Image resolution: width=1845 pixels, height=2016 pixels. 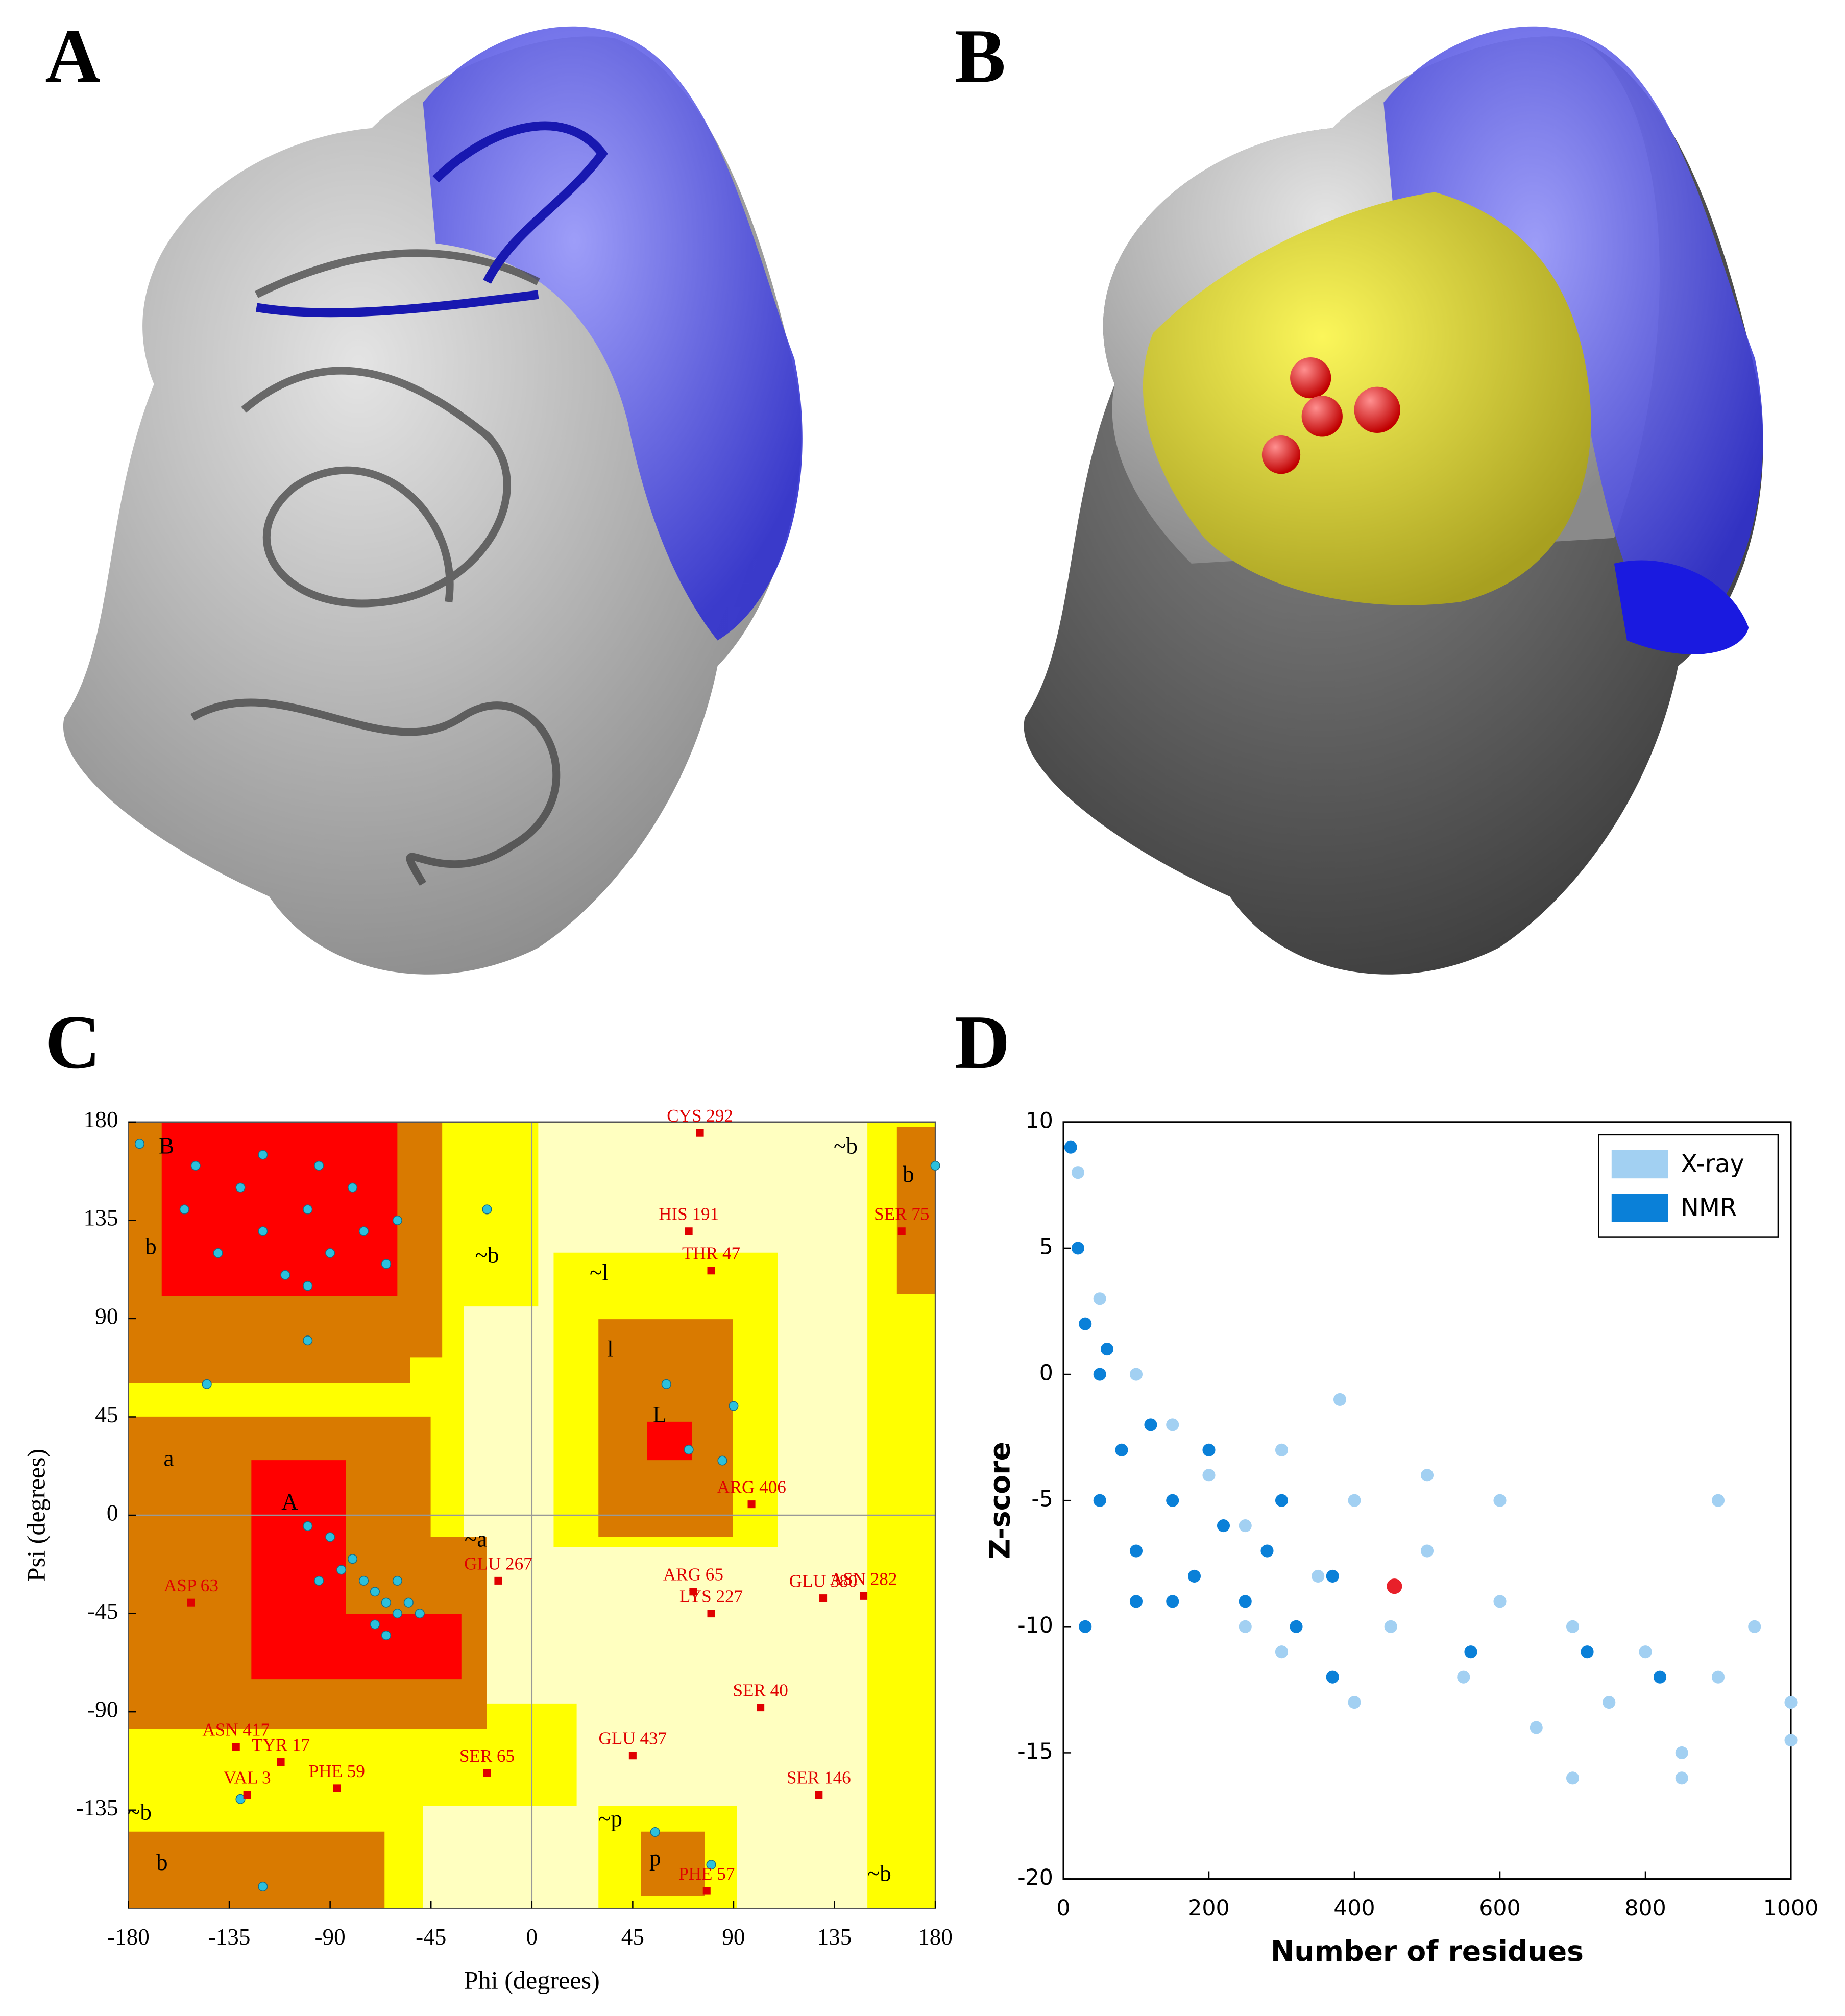 What do you see at coordinates (1042, 1499) in the screenshot?
I see `y-tick-label: -5` at bounding box center [1042, 1499].